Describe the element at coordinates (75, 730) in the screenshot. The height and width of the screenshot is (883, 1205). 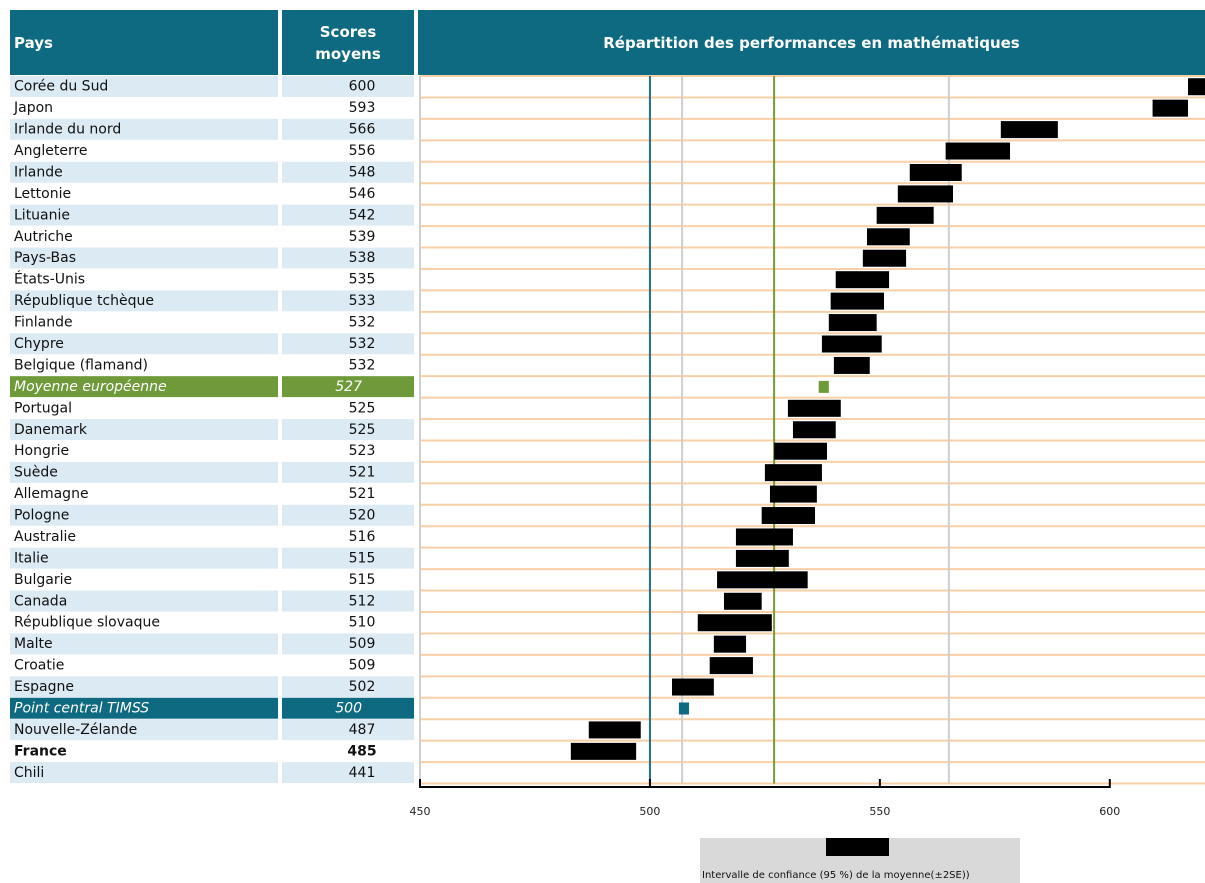
I see `country-label: Nouvelle-Zélande` at that location.